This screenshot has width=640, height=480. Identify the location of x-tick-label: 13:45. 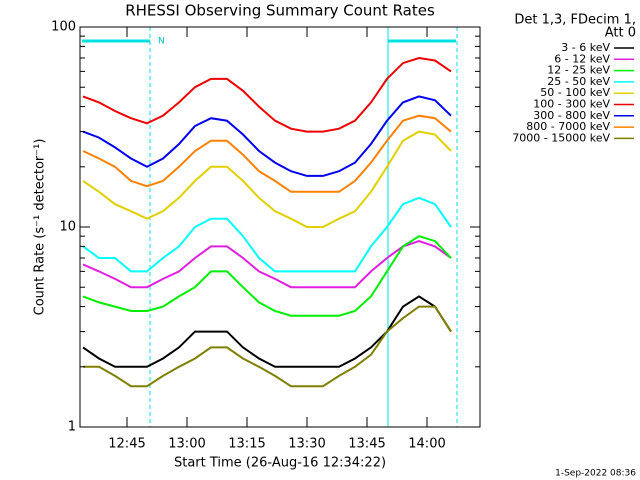
(366, 444).